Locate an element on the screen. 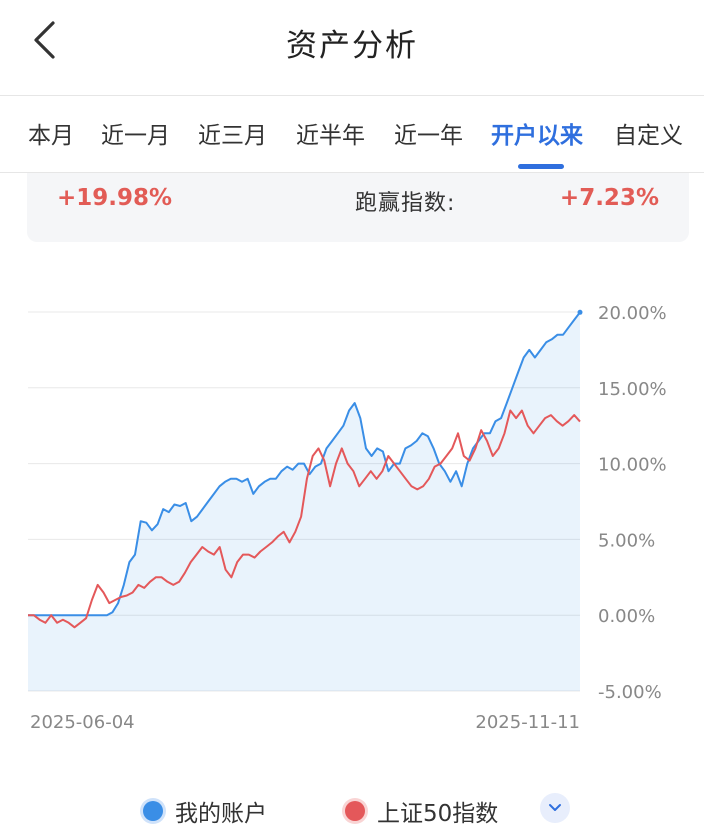  tab-last-year: 近一年 is located at coordinates (428, 136).